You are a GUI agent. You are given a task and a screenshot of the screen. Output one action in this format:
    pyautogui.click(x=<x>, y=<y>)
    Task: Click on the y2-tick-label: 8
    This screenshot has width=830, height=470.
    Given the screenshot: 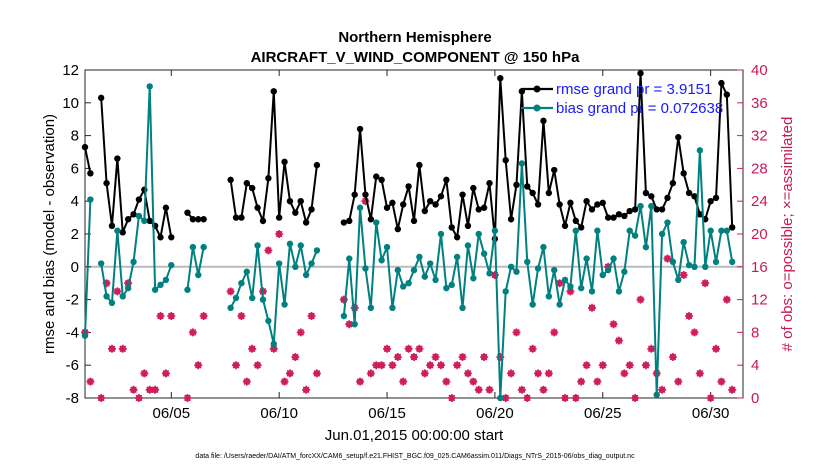 What is the action you would take?
    pyautogui.click(x=755, y=332)
    